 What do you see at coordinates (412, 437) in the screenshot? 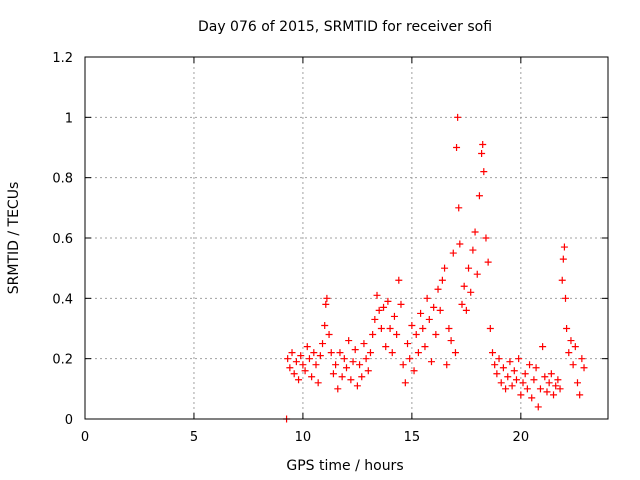
I see `x-tick-label: 15` at bounding box center [412, 437].